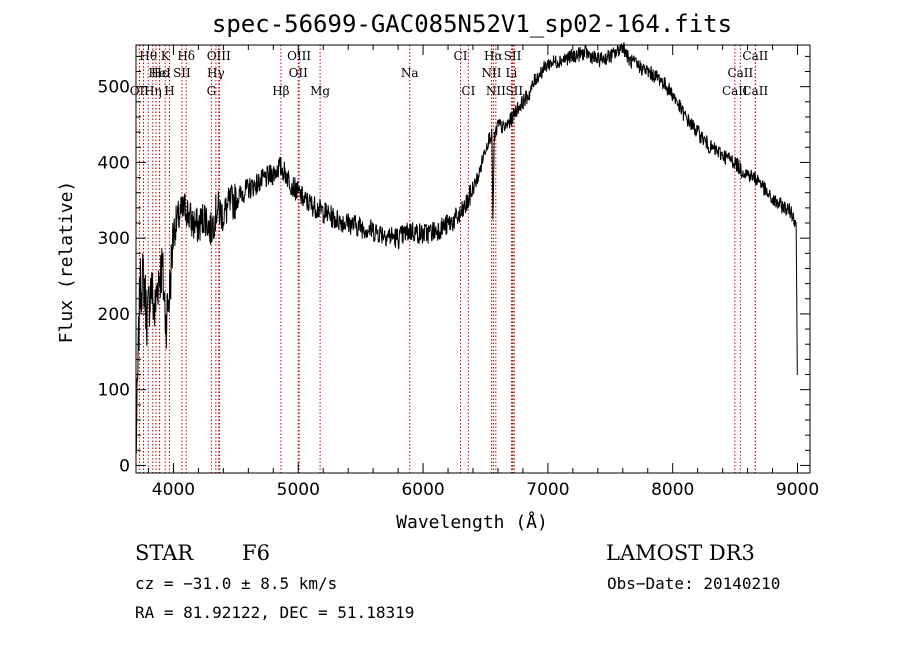  I want to click on redshift-cz: cz = −31.0 ± 8.5 km/s, so click(236, 583).